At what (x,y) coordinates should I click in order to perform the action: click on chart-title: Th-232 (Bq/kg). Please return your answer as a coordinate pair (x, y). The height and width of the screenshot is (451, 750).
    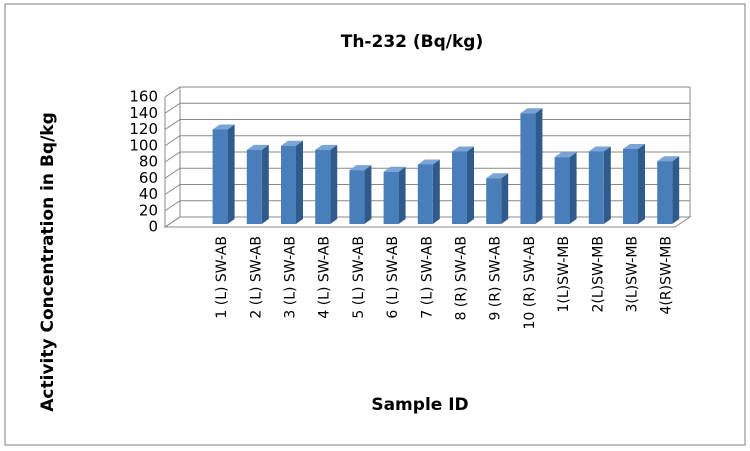
    Looking at the image, I should click on (412, 42).